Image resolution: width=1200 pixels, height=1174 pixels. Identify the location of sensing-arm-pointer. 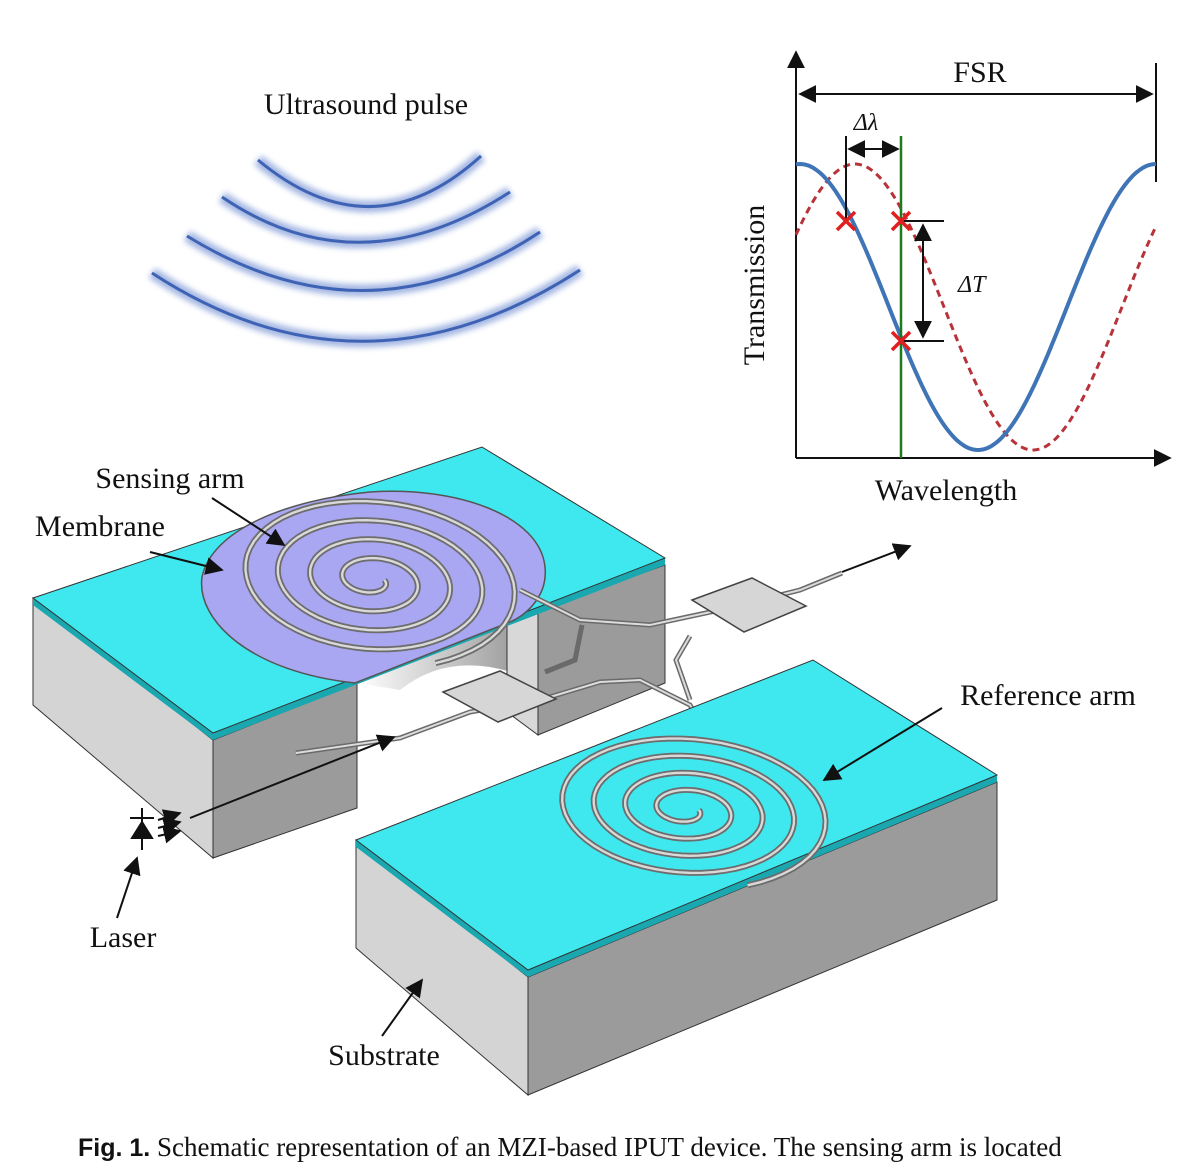
(248, 521).